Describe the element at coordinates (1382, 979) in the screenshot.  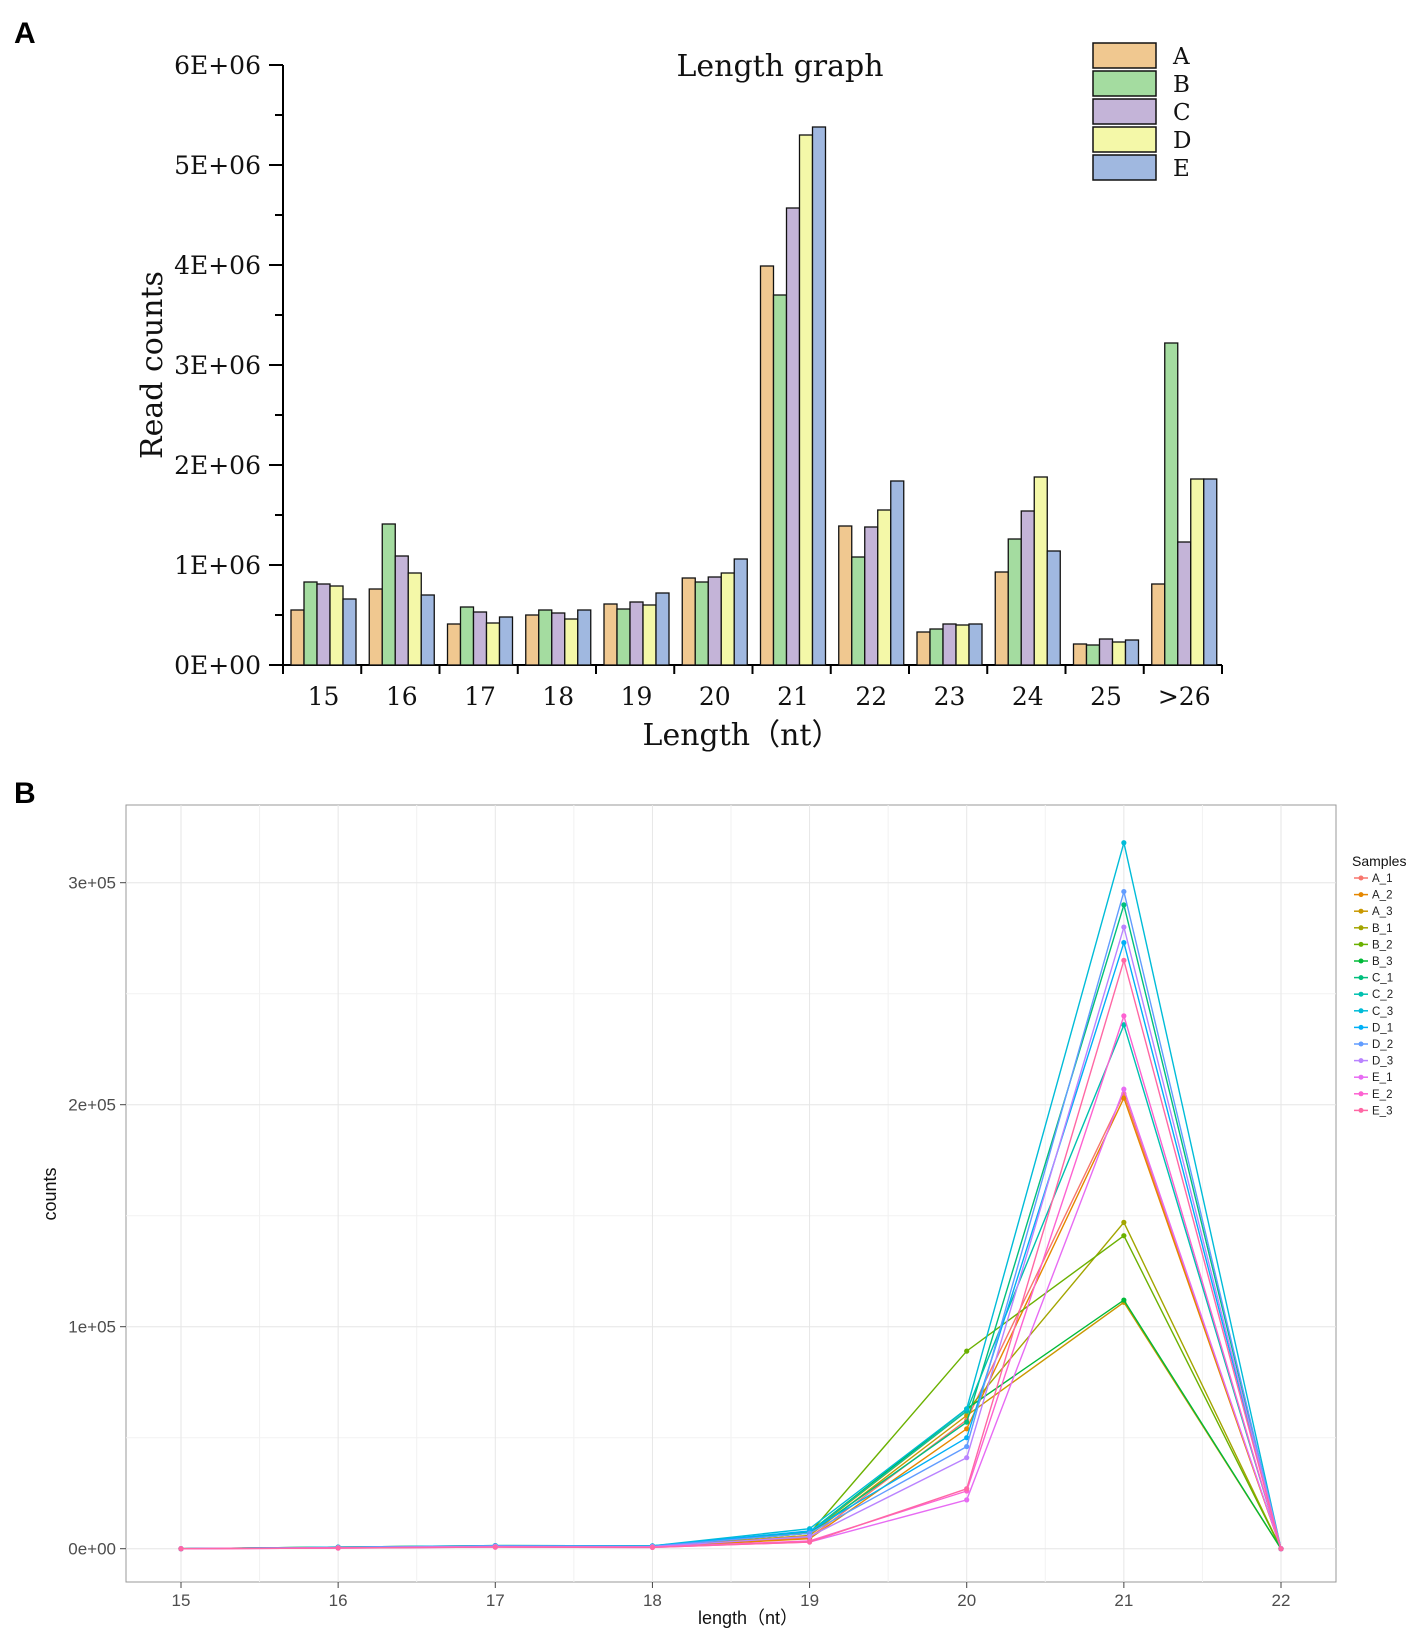
I see `legend-label-C_1: C_1` at that location.